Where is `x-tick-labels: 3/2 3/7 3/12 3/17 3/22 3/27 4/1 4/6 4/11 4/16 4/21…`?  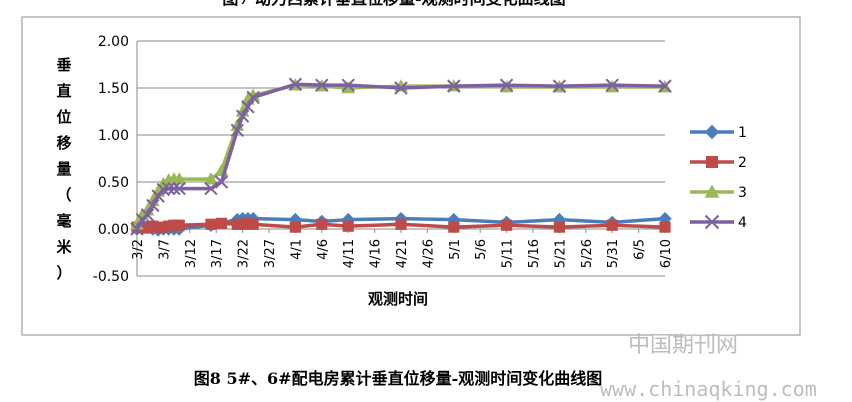 x-tick-labels: 3/2 3/7 3/12 3/17 3/22 3/27 4/1 4/6 4/11 4/16 4/21… is located at coordinates (402, 248).